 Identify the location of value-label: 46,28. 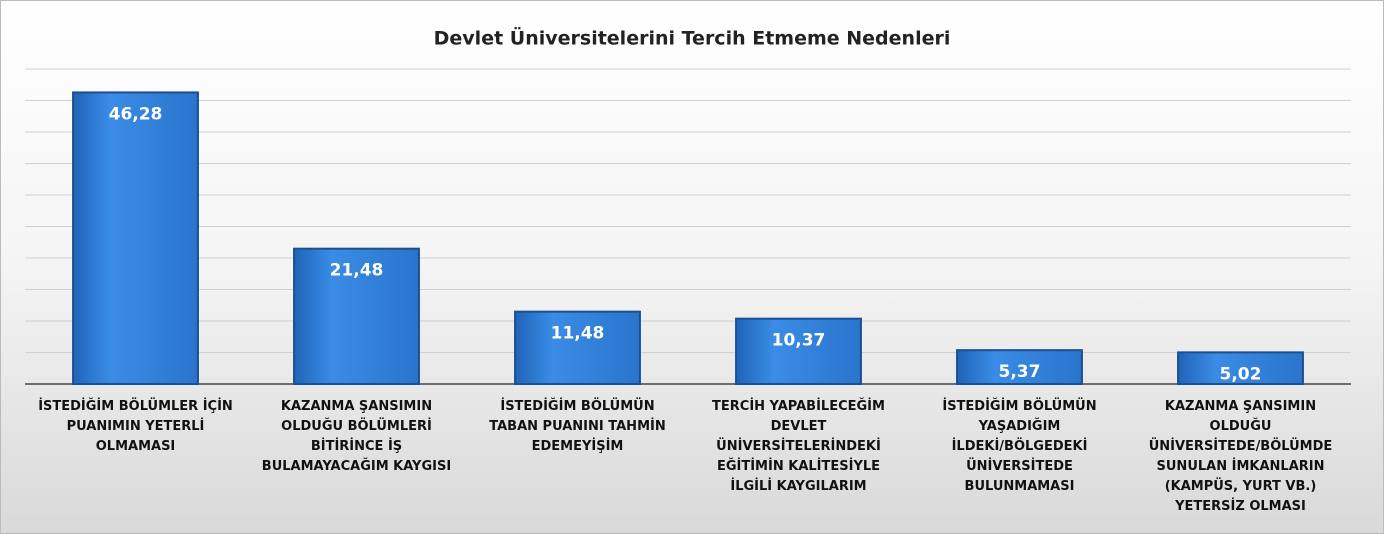
(136, 114).